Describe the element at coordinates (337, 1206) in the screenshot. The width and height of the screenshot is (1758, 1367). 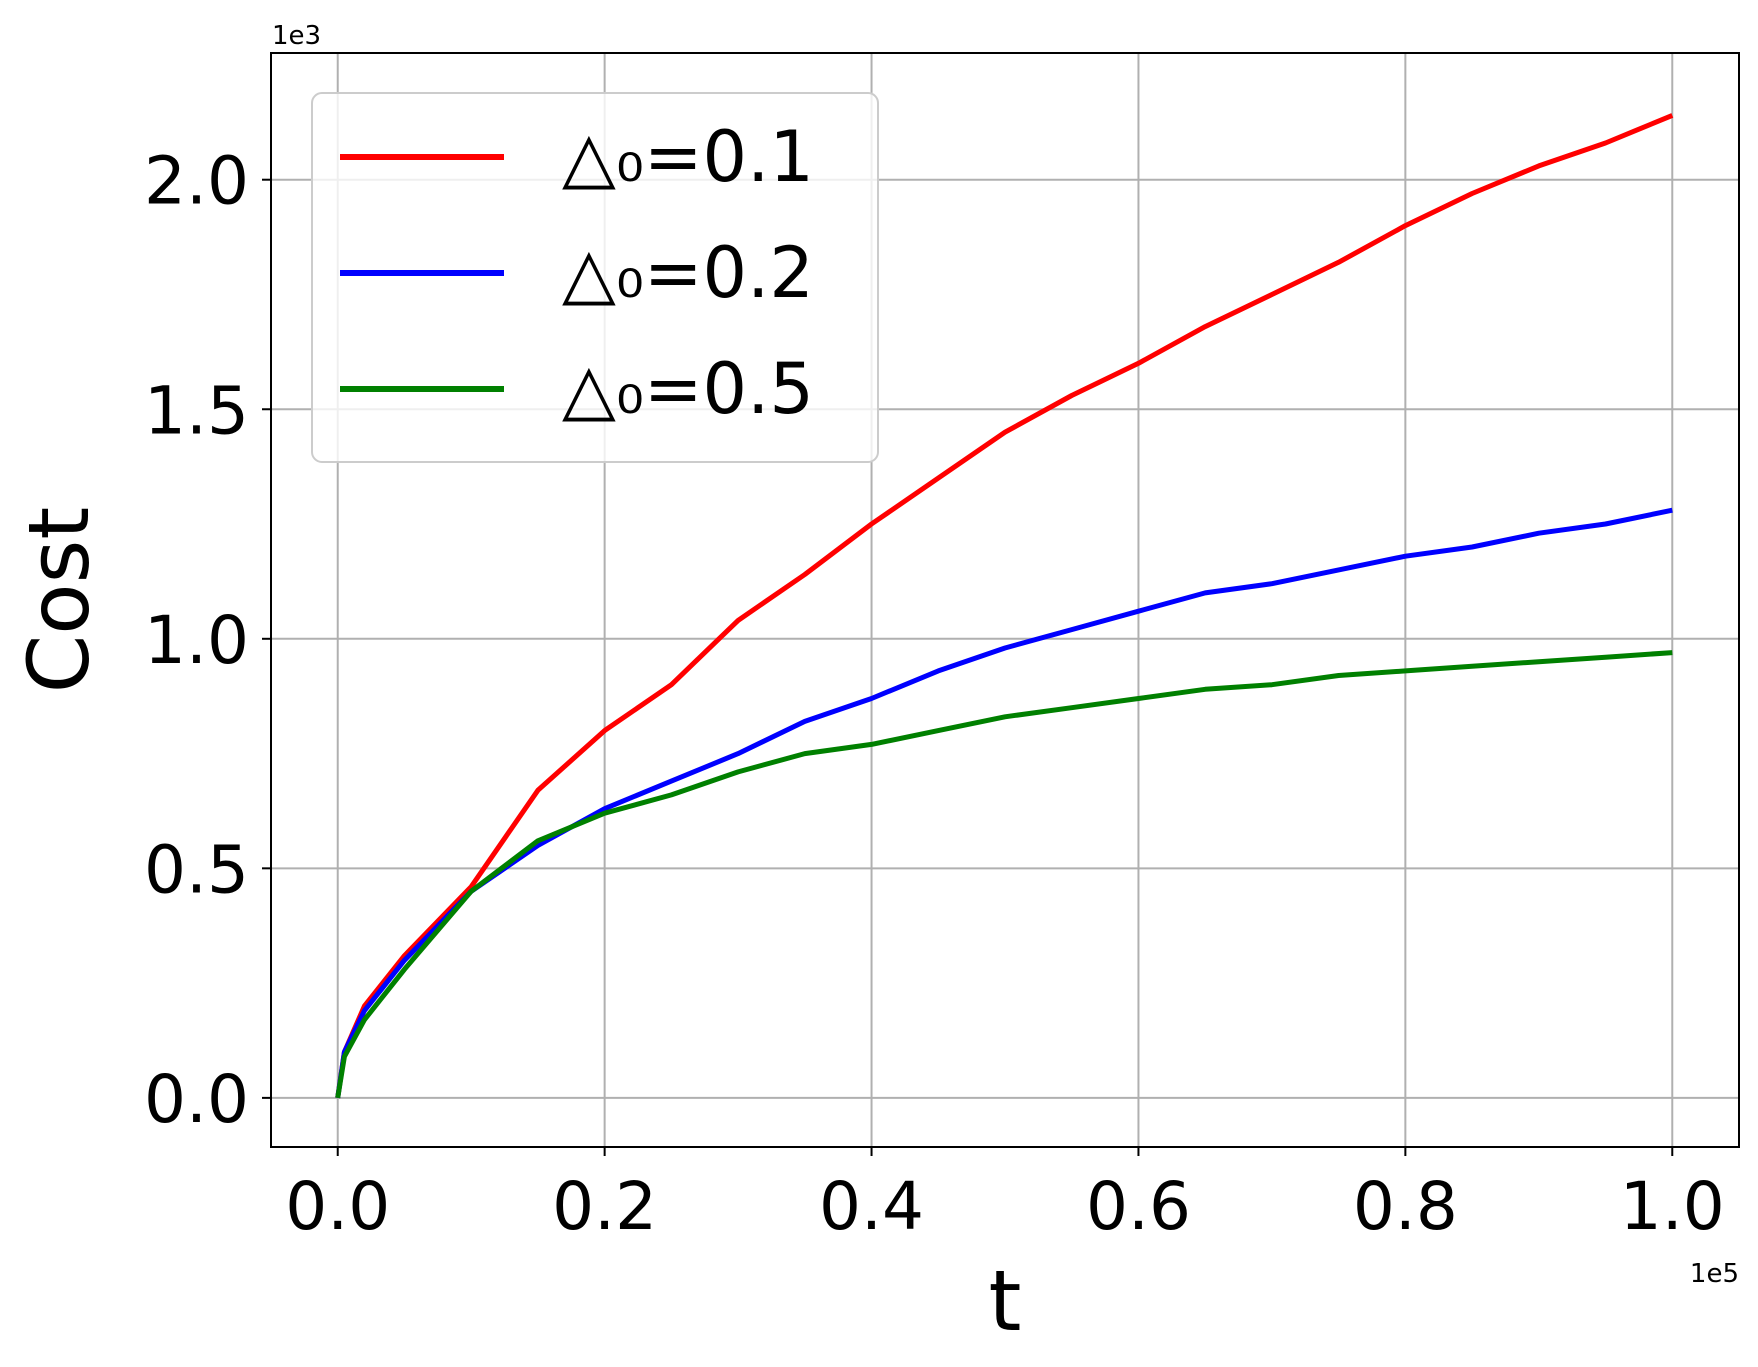
I see `x-tick-label: 0.0` at that location.